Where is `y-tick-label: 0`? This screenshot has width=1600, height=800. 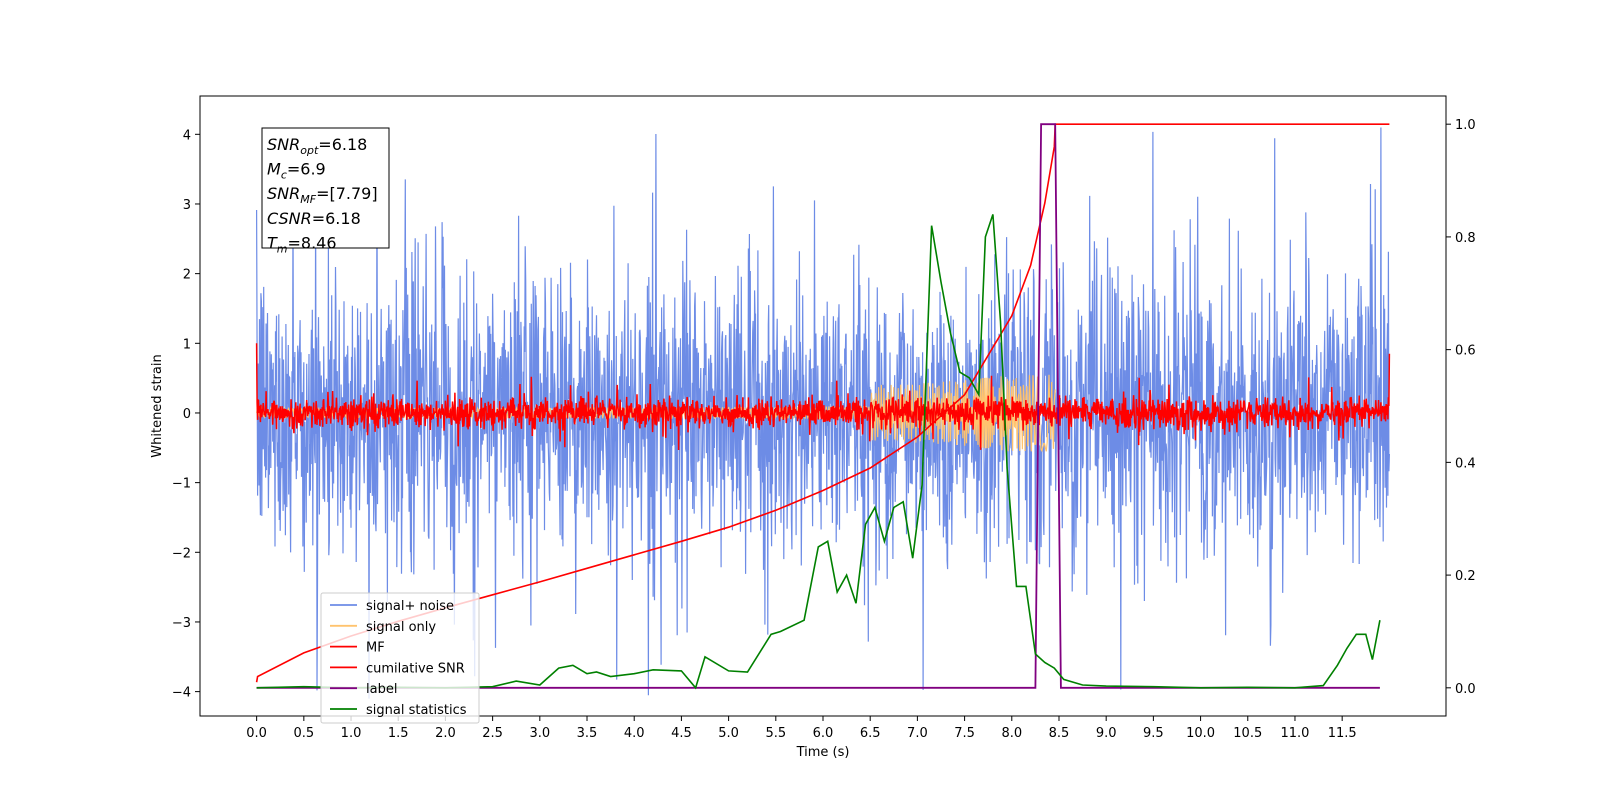 y-tick-label: 0 is located at coordinates (187, 414).